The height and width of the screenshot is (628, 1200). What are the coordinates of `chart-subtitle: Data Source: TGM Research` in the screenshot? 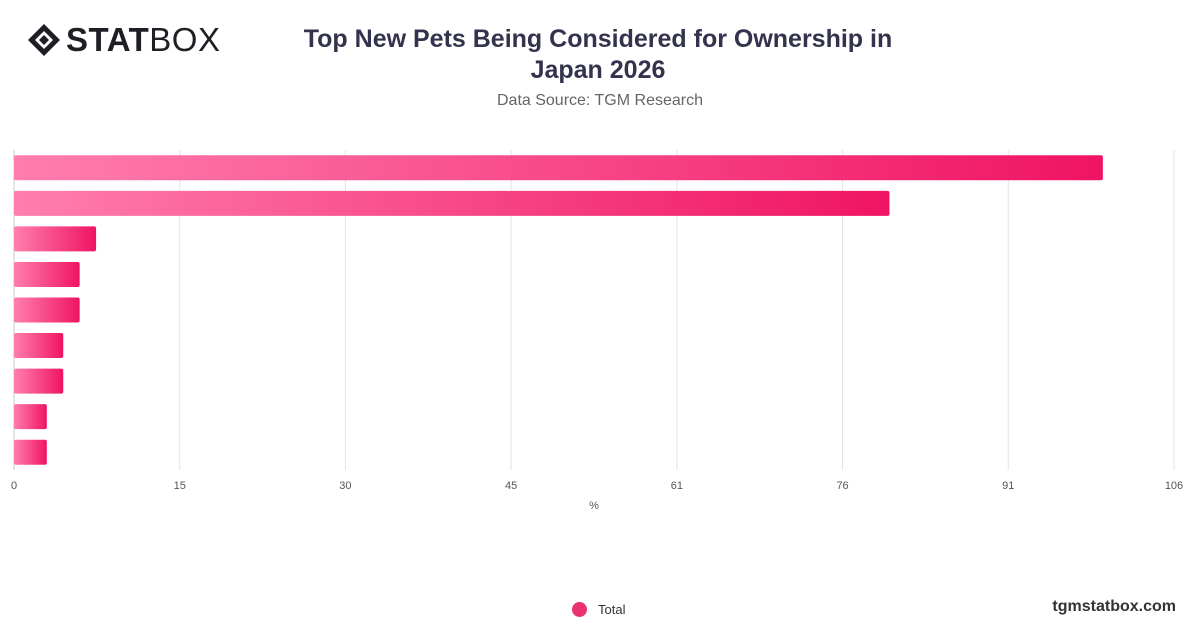 It's located at (599, 100).